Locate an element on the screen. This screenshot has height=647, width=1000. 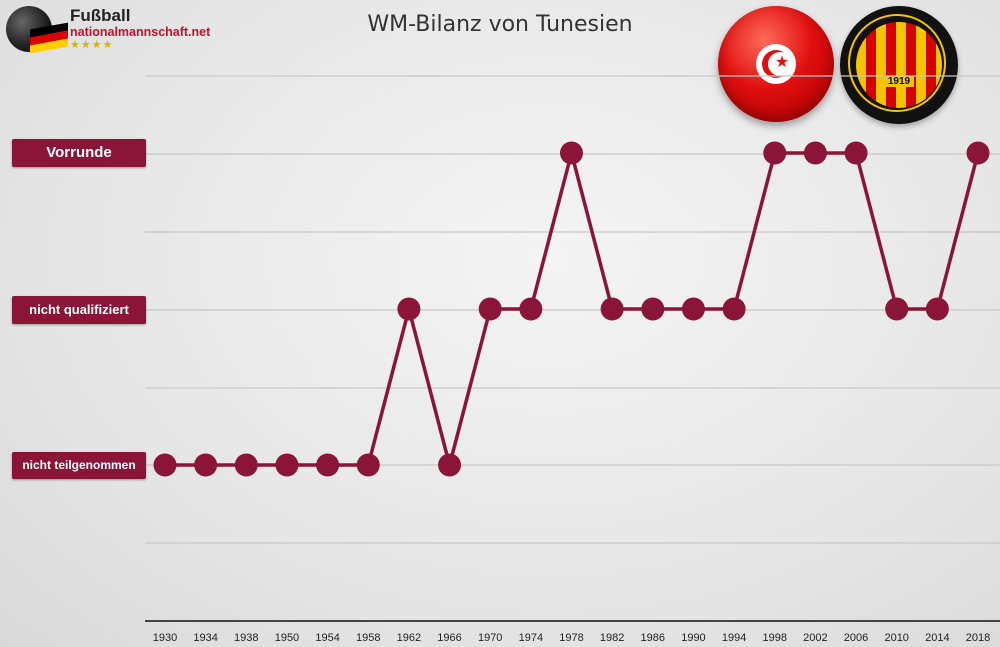
x-tick-label: 1938 is located at coordinates (246, 638).